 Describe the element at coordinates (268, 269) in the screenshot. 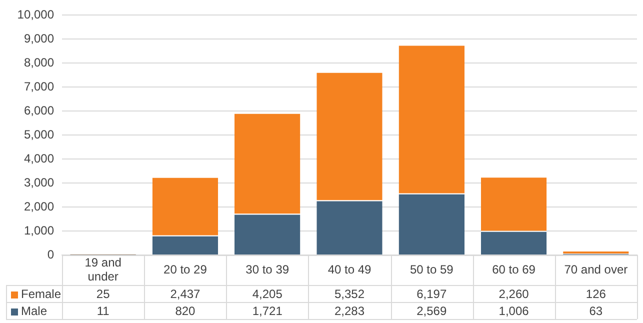

I see `x-tick-label: 30 to 39` at that location.